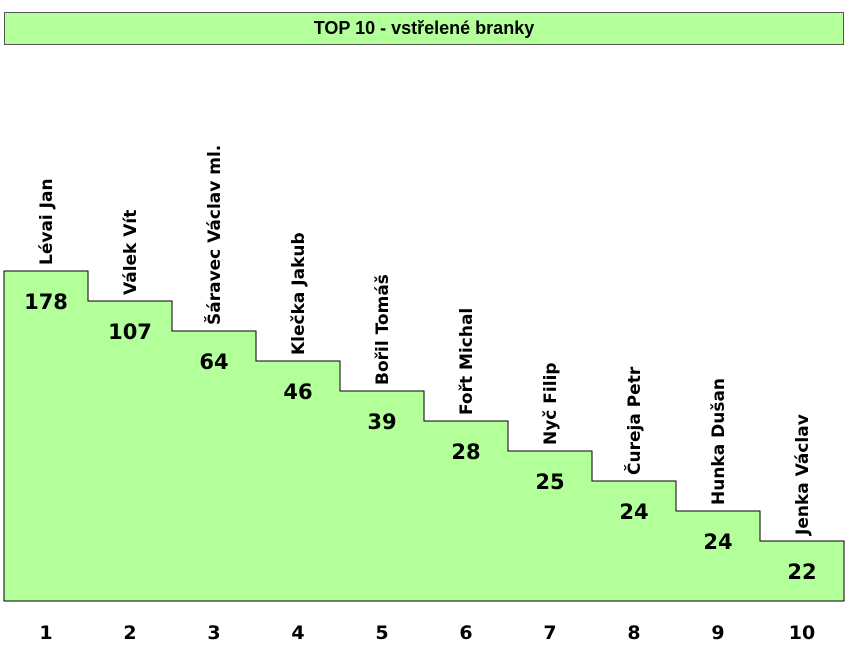 This screenshot has width=850, height=646. What do you see at coordinates (381, 633) in the screenshot?
I see `rank-label: 5` at bounding box center [381, 633].